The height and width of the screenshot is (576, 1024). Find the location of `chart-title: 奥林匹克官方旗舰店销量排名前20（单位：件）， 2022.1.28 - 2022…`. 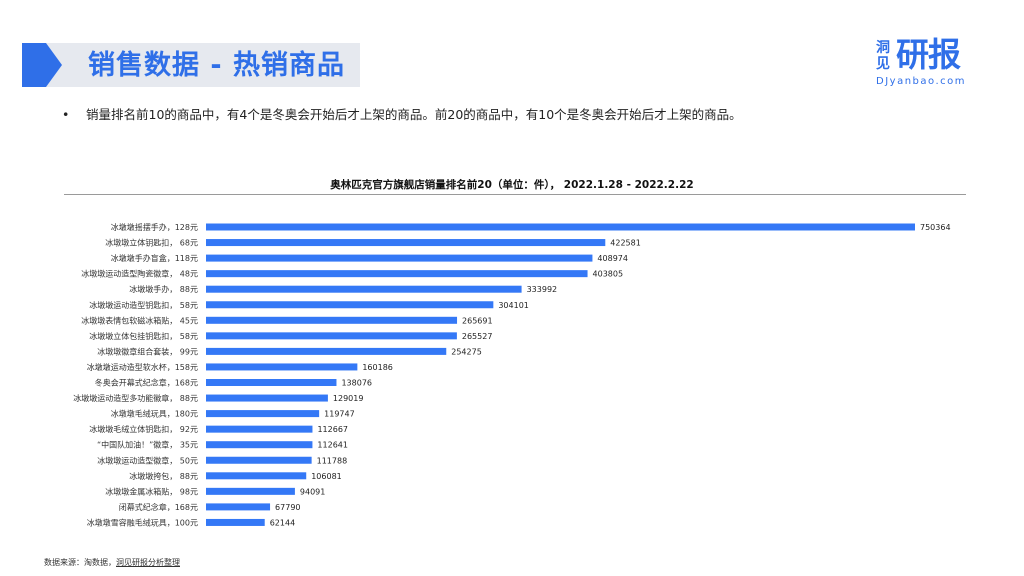

chart-title: 奥林匹克官方旗舰店销量排名前20（单位：件）， 2022.1.28 - 2022… is located at coordinates (512, 185).